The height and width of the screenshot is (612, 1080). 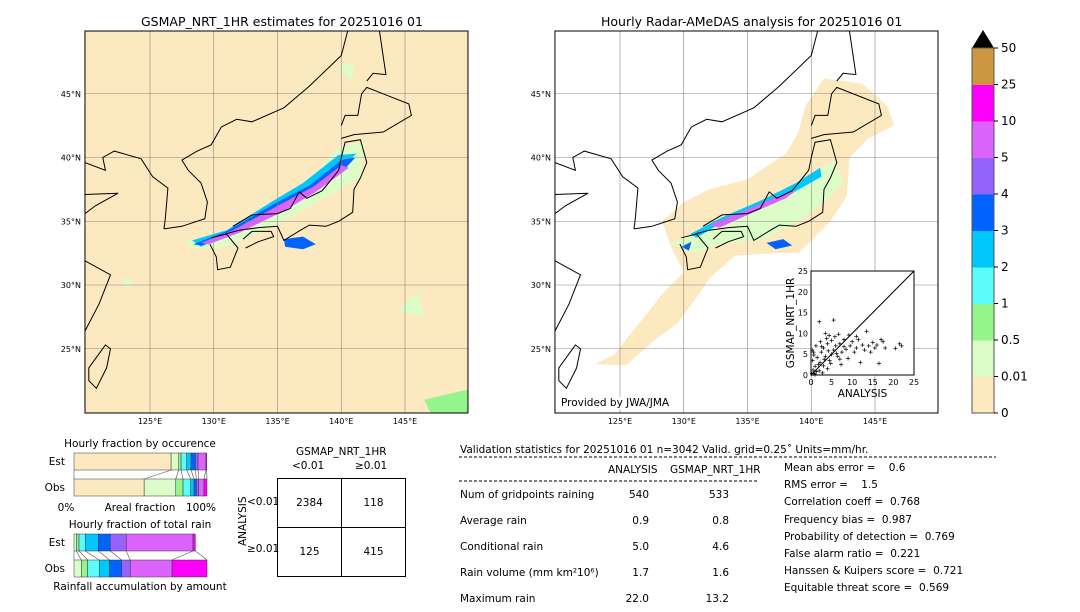 What do you see at coordinates (638, 495) in the screenshot?
I see `stat-analysis-value: 540` at bounding box center [638, 495].